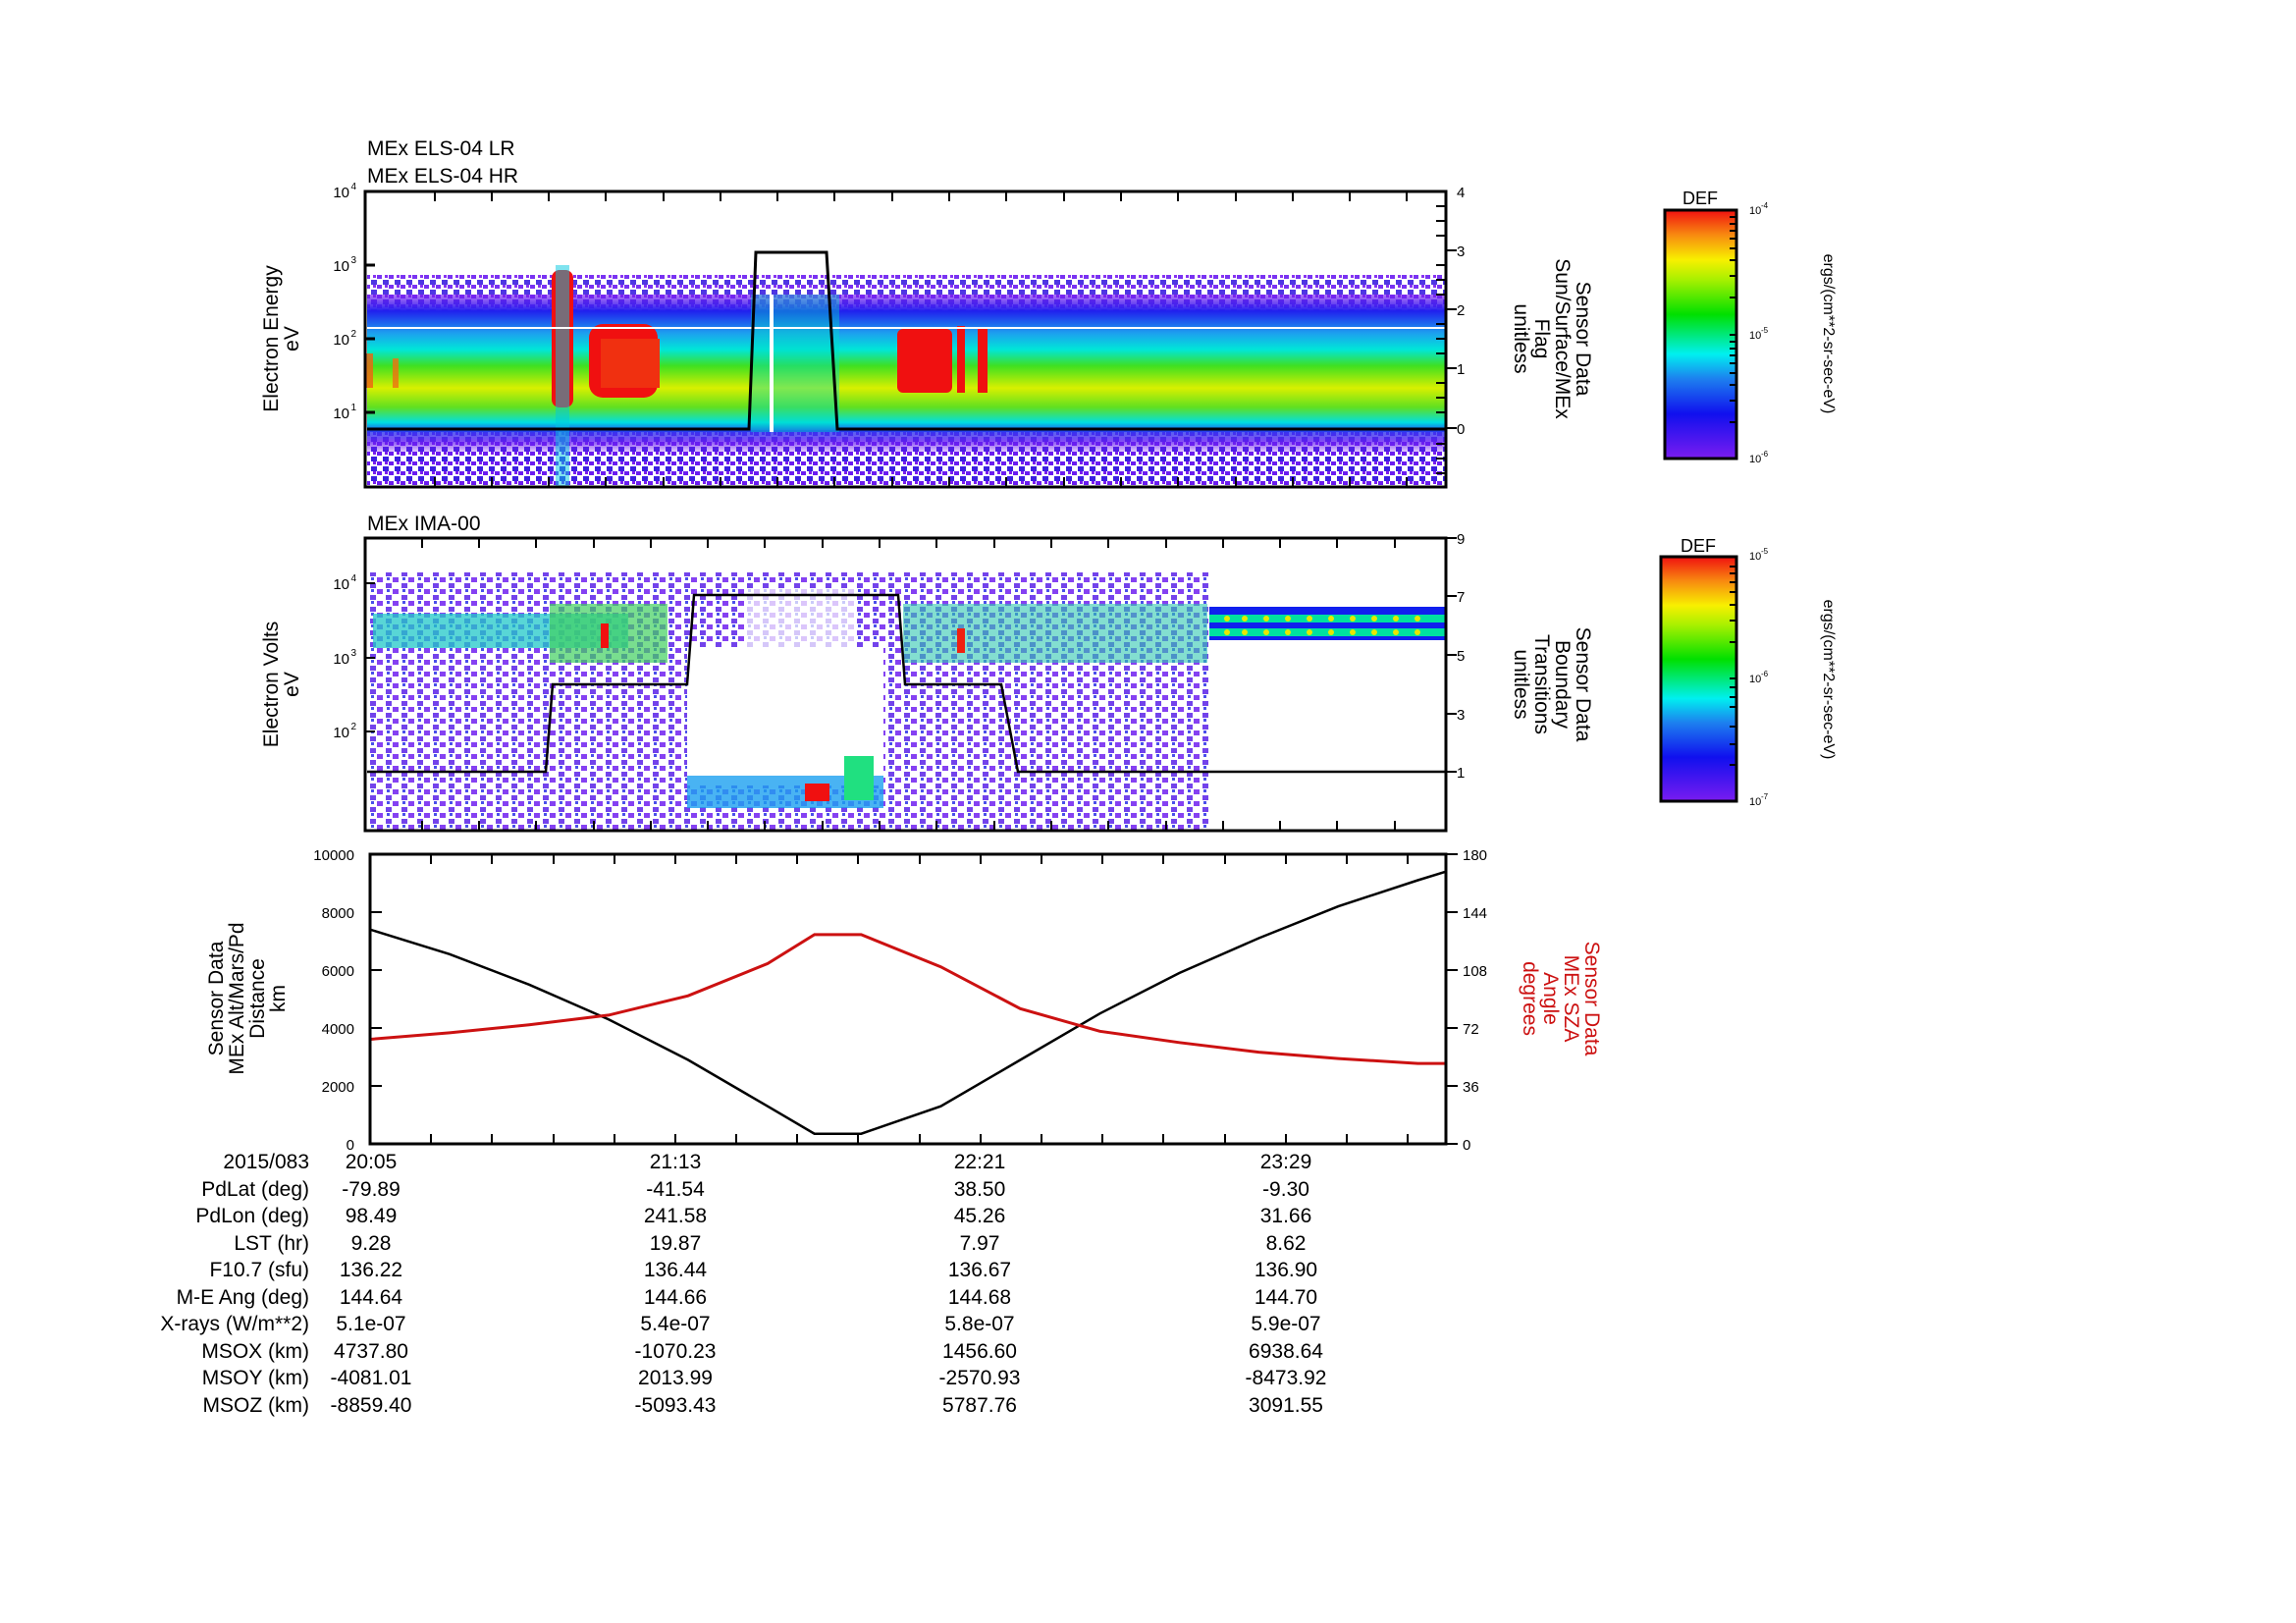 The width and height of the screenshot is (2296, 1623). What do you see at coordinates (371, 1351) in the screenshot?
I see `eph-value: 4737.80` at bounding box center [371, 1351].